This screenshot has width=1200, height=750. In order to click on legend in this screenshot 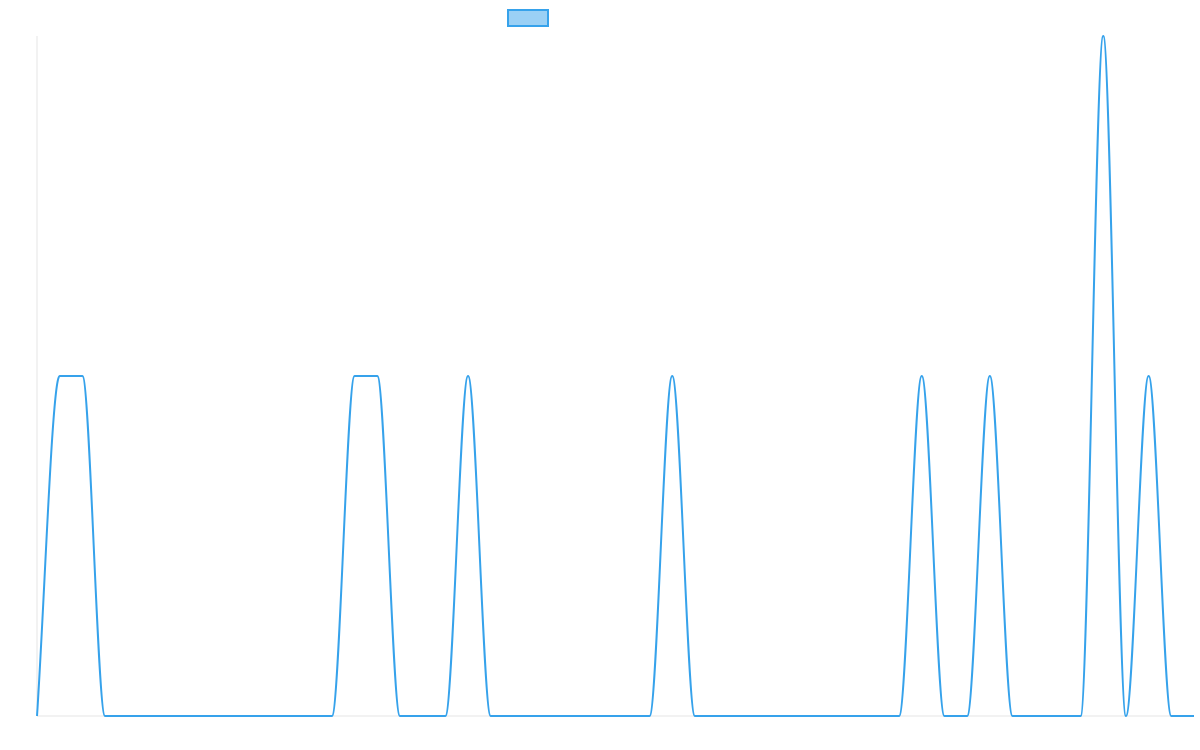, I will do `click(528, 18)`.